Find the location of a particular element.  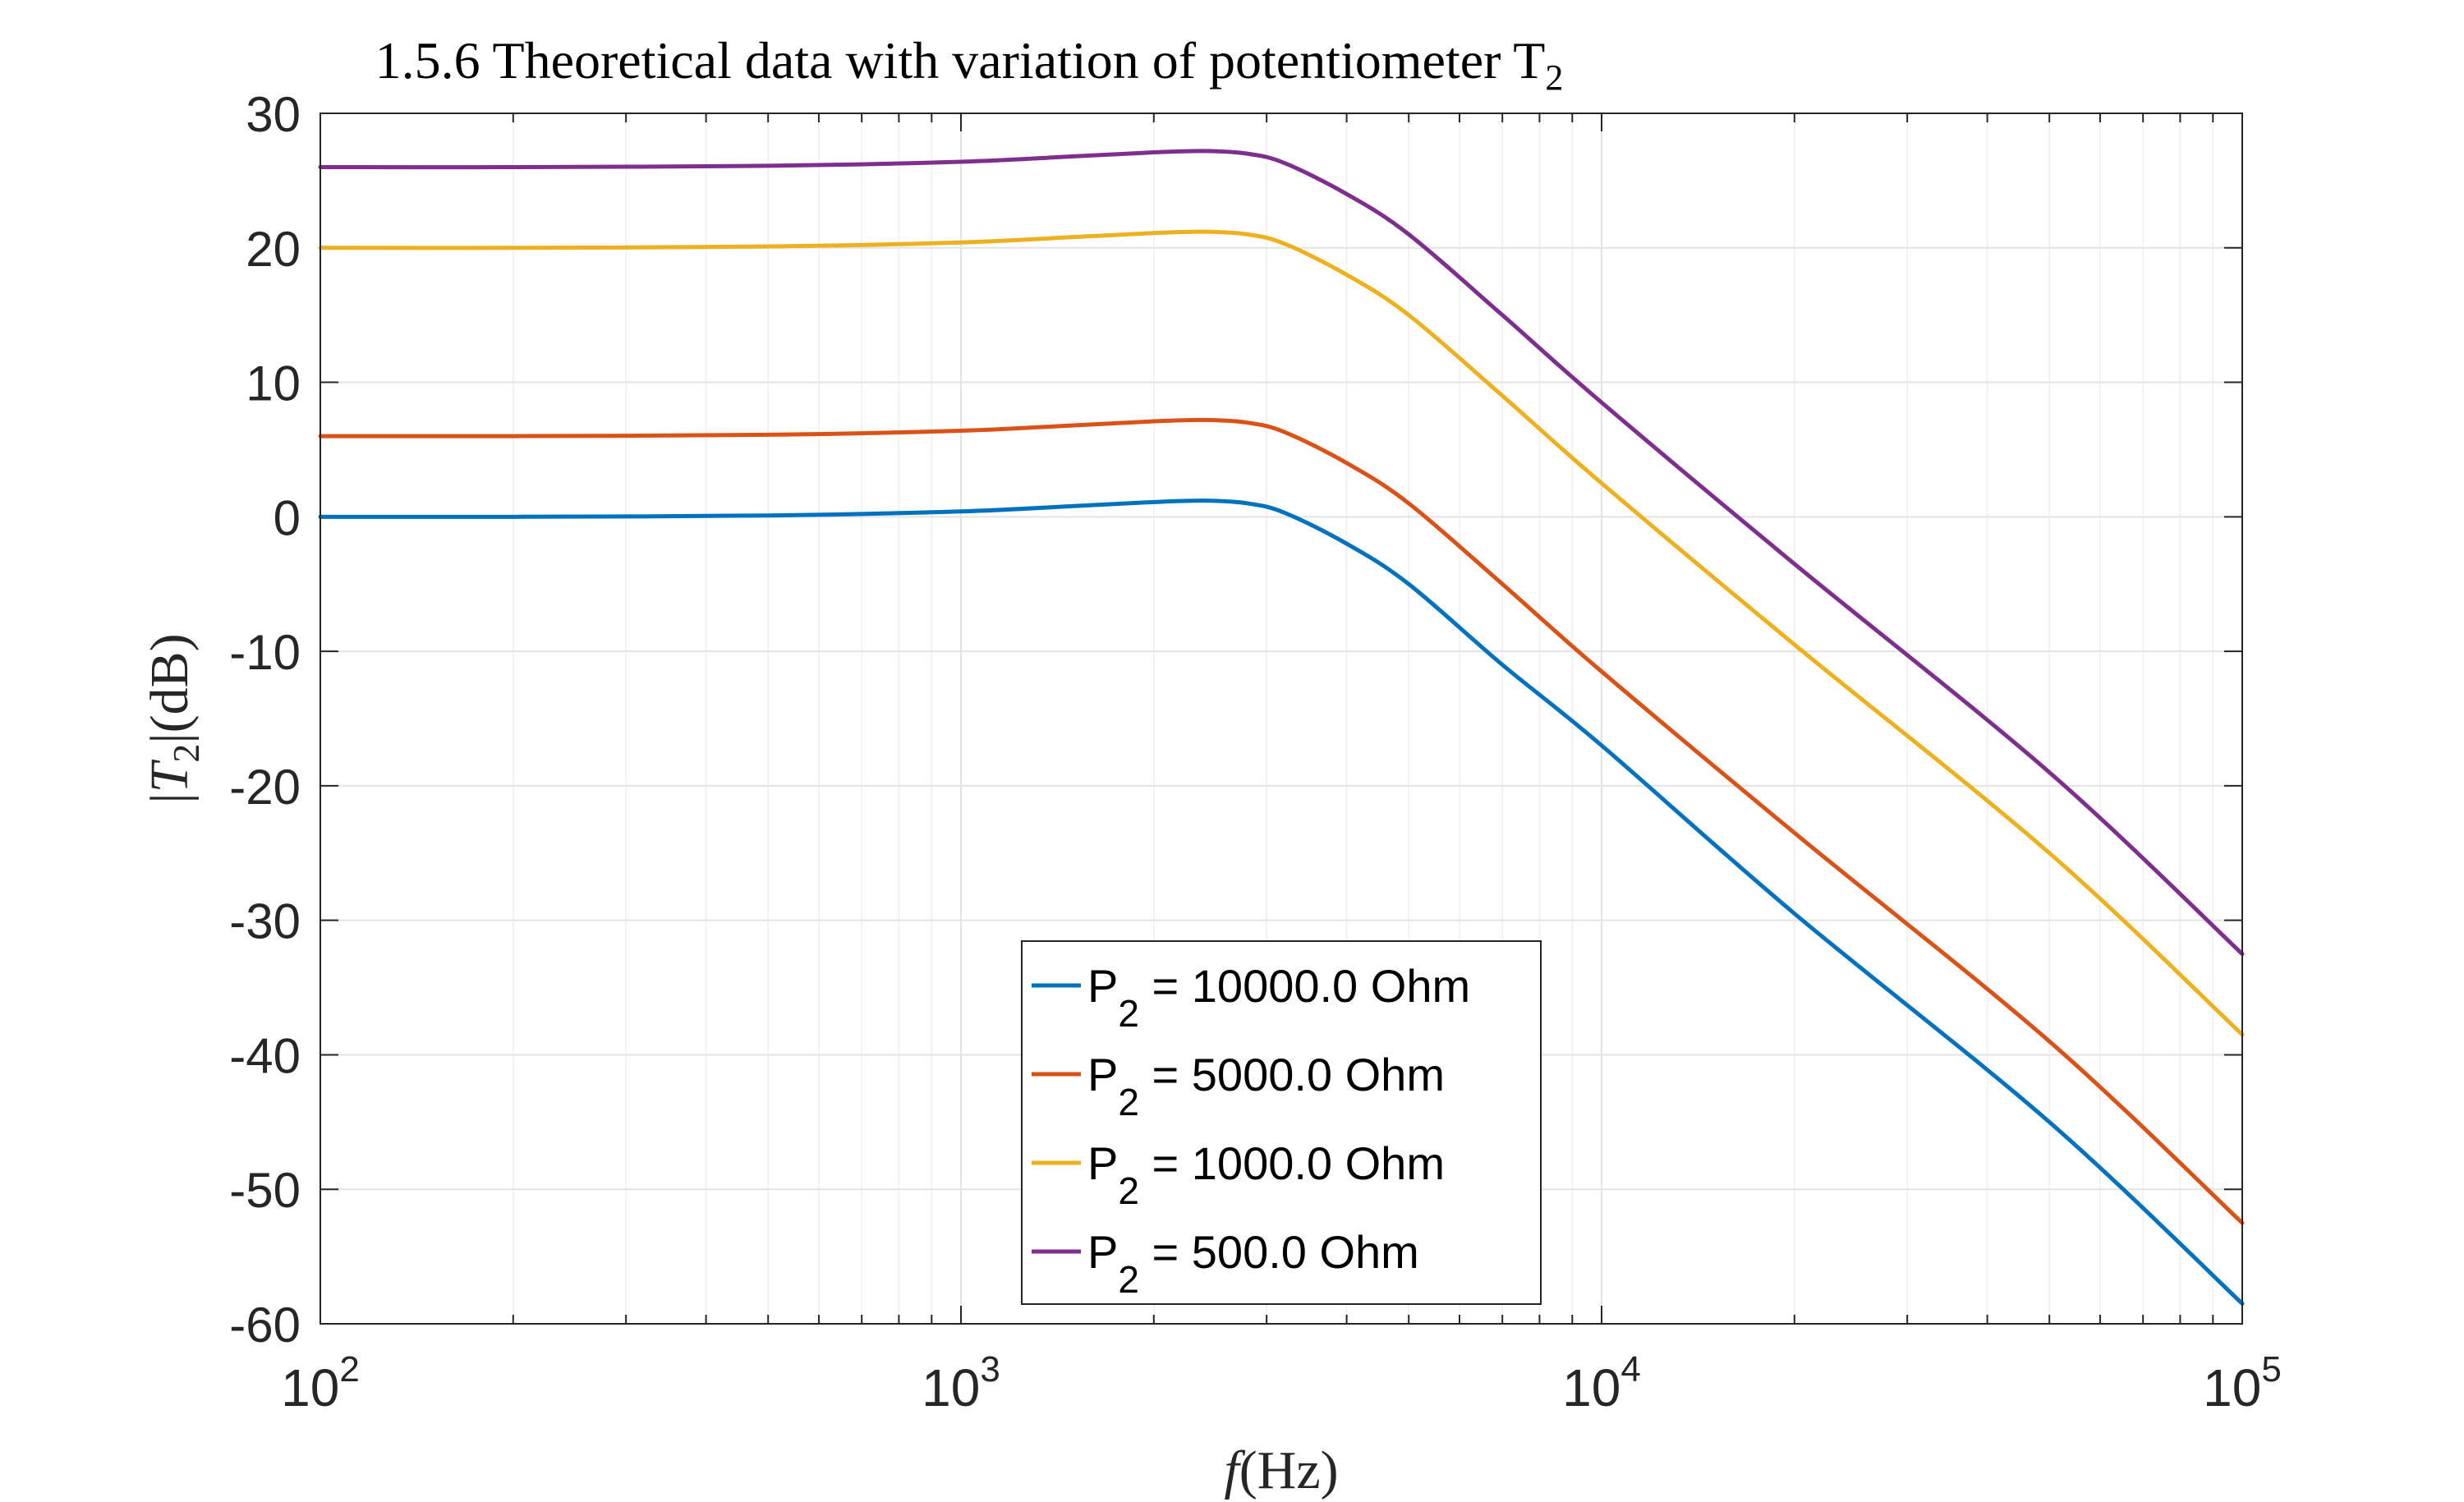

legend-label-4: P2 = 500.0 Ohm is located at coordinates (1253, 1263).